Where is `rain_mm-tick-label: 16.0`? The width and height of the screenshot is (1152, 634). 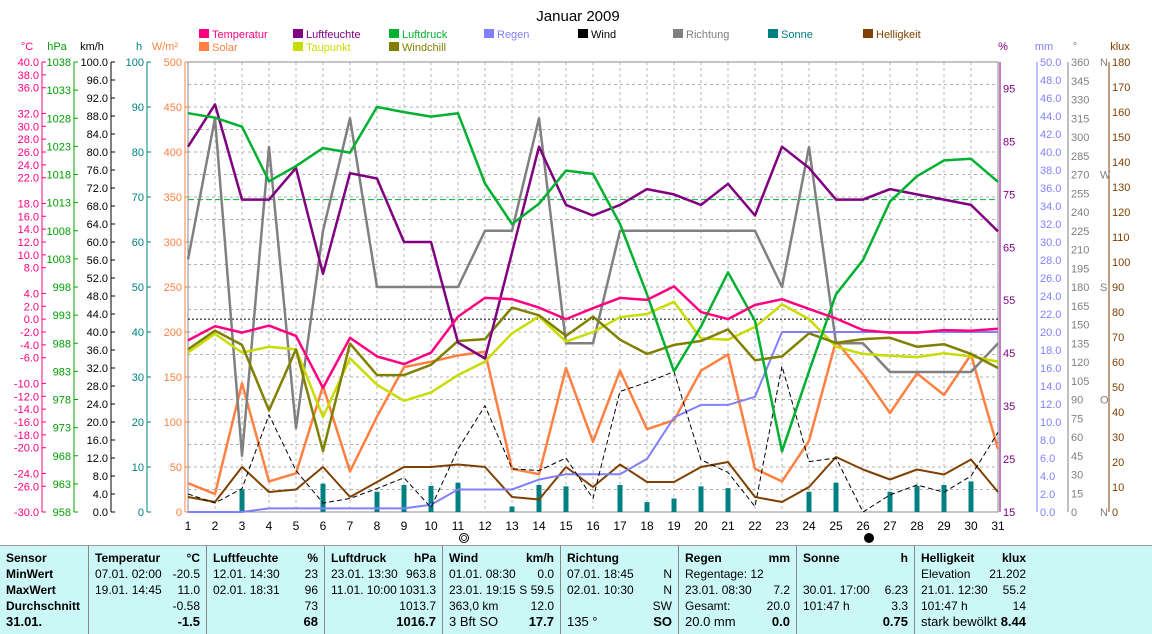 rain_mm-tick-label: 16.0 is located at coordinates (1050, 369).